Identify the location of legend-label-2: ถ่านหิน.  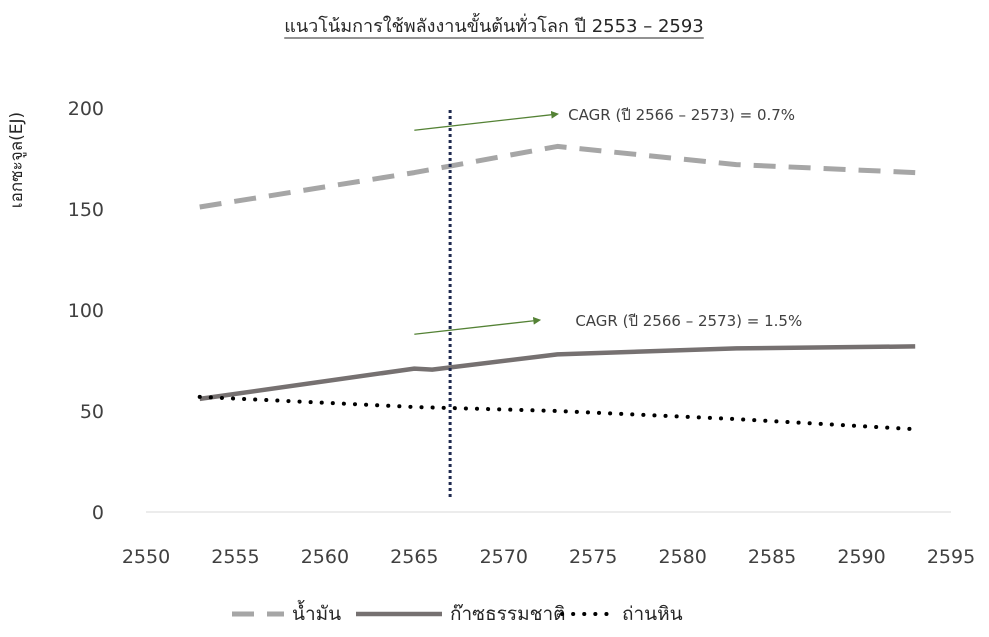
(652, 614).